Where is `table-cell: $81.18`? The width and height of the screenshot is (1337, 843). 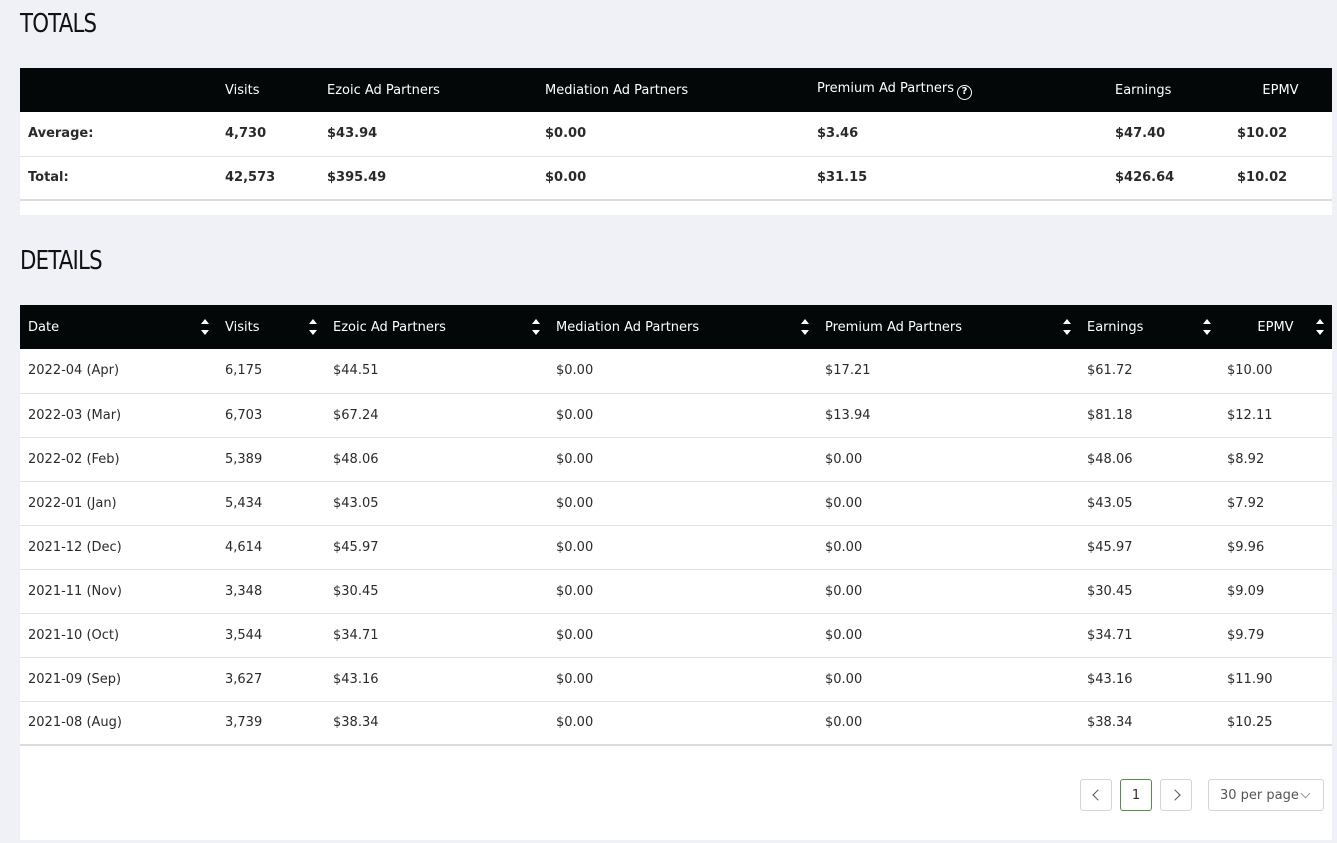 table-cell: $81.18 is located at coordinates (1149, 415).